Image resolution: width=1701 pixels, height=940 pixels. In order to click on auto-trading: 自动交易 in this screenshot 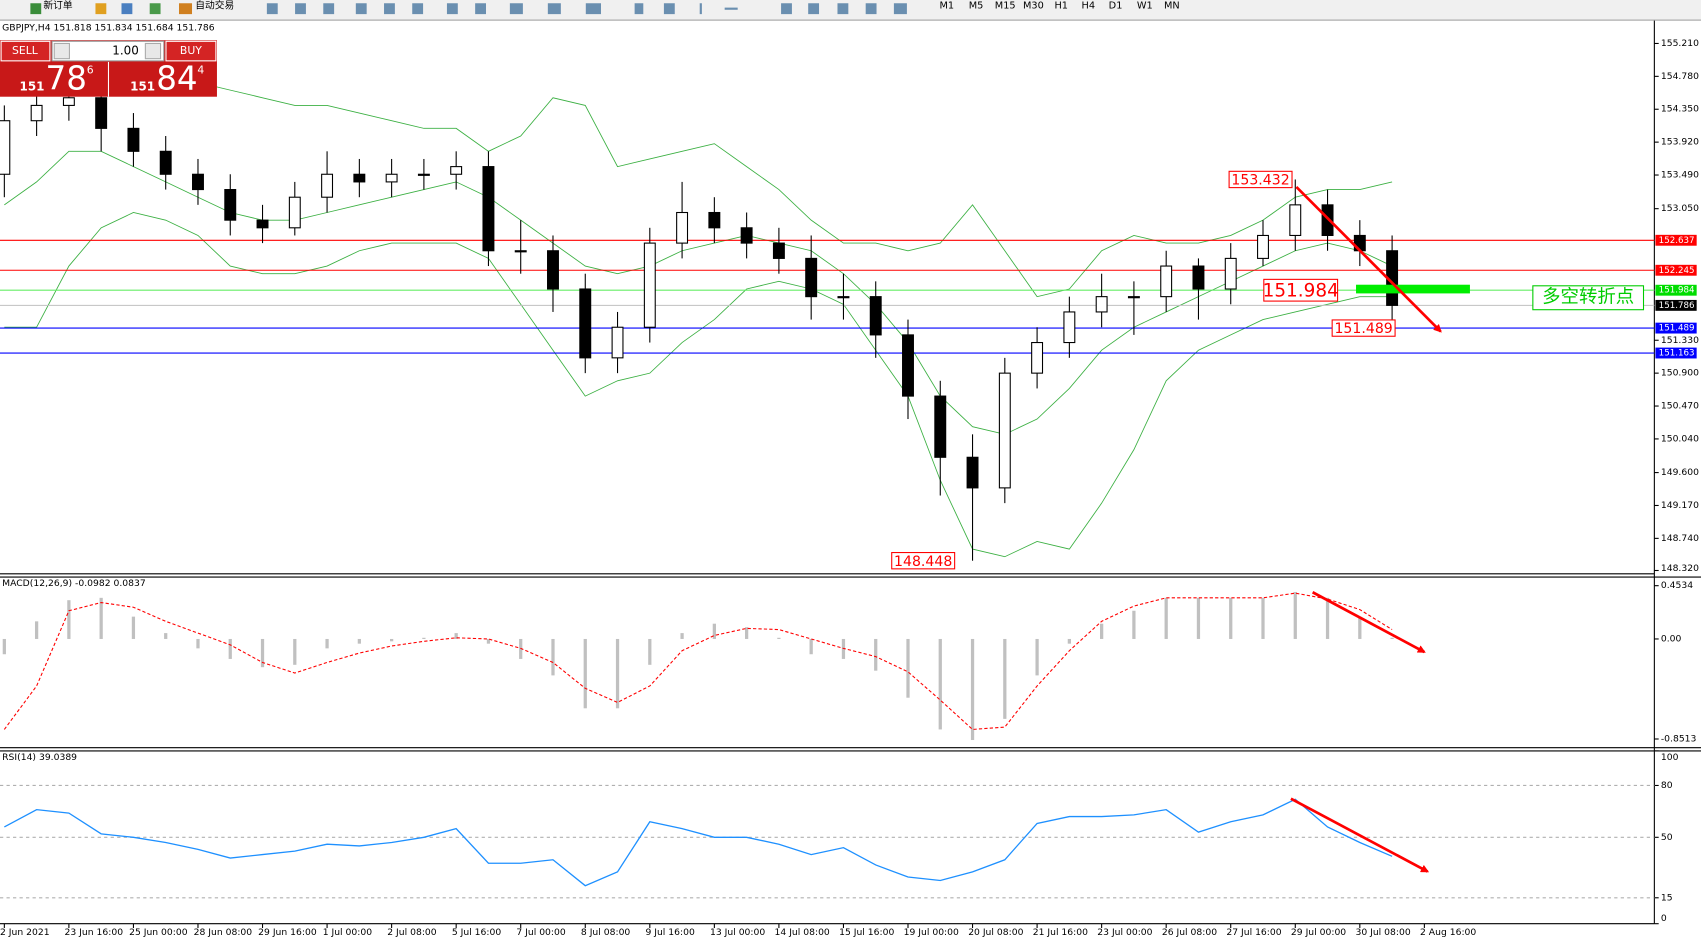, I will do `click(214, 5)`.